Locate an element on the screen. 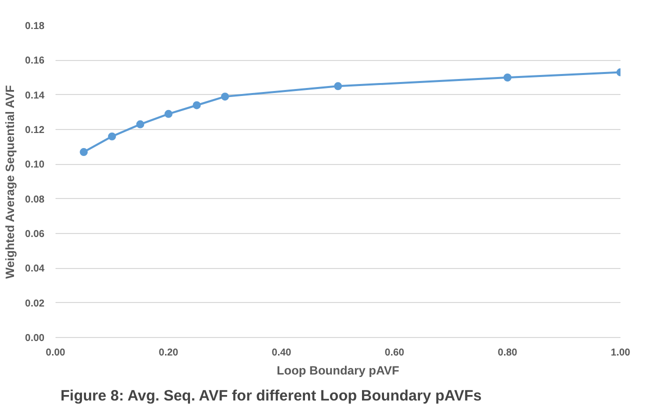 The image size is (645, 409). y-tick-label: 0.04 is located at coordinates (35, 269).